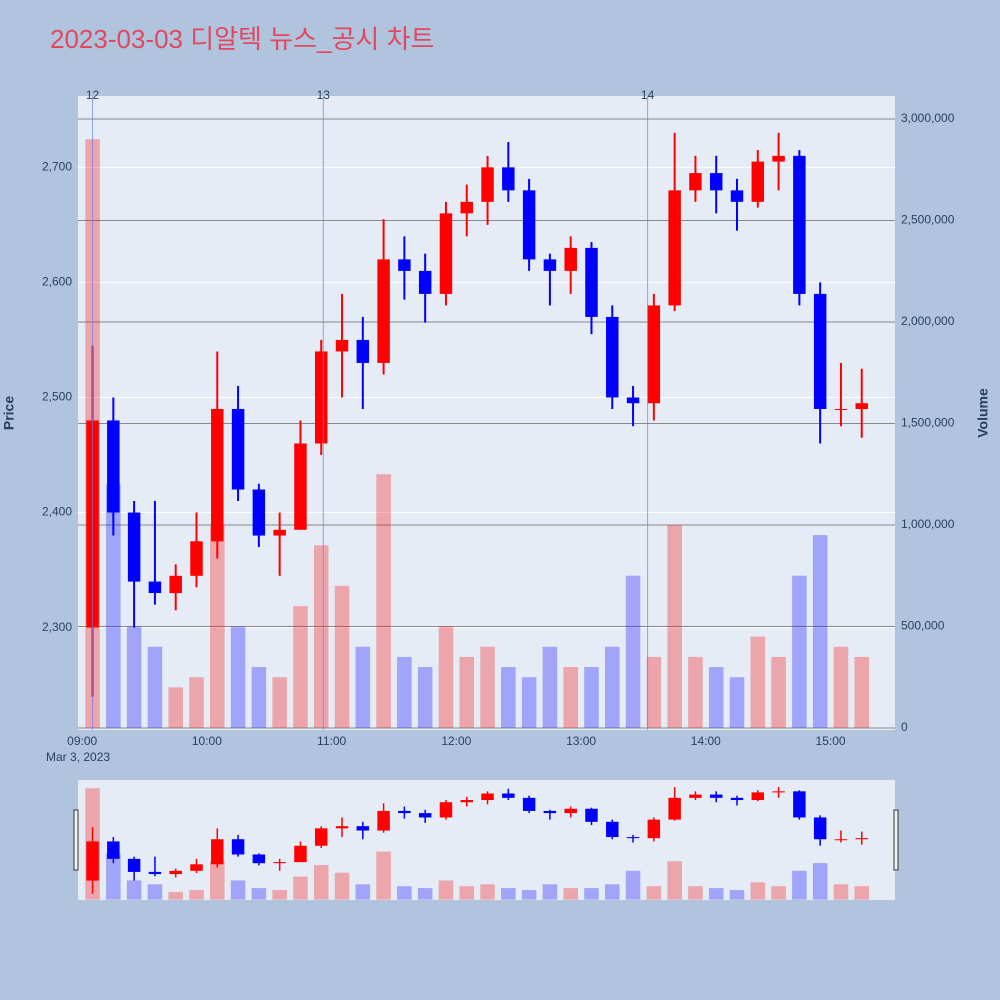  Describe the element at coordinates (923, 626) in the screenshot. I see `y2-tick-label: 500,000` at that location.